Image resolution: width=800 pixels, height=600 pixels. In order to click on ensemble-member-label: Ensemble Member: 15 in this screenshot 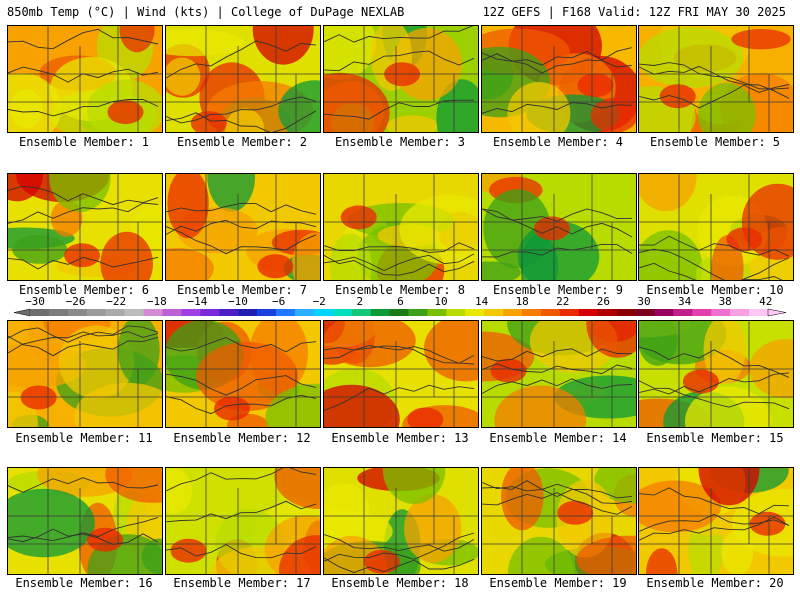, I will do `click(715, 438)`.